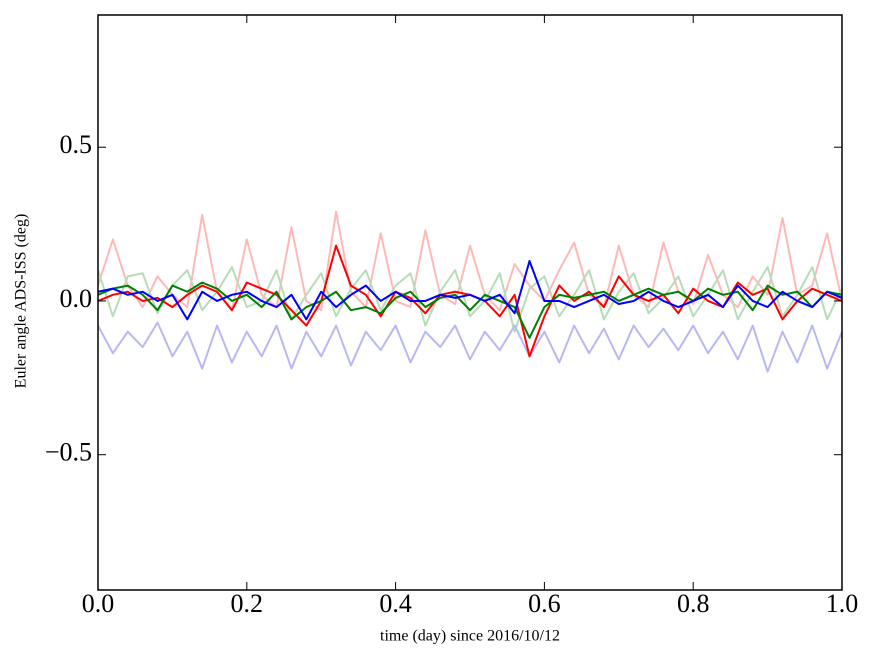  What do you see at coordinates (395, 603) in the screenshot?
I see `x-tick-label: 0.4` at bounding box center [395, 603].